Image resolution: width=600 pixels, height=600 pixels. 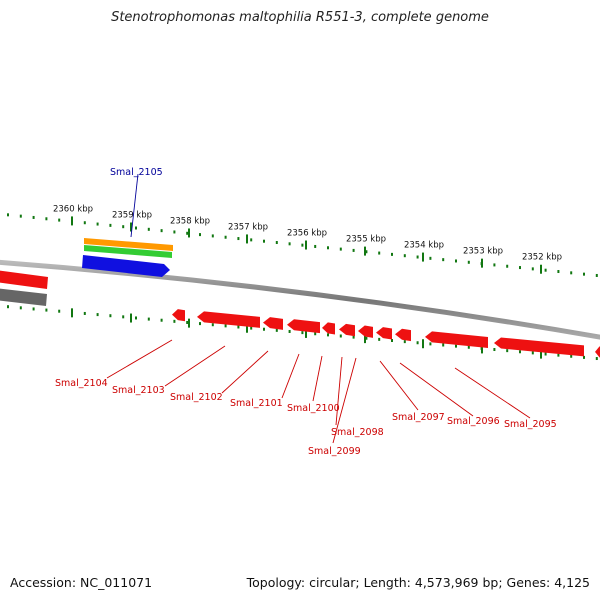 I want to click on tick-label: 2357 kbp, so click(x=248, y=227).